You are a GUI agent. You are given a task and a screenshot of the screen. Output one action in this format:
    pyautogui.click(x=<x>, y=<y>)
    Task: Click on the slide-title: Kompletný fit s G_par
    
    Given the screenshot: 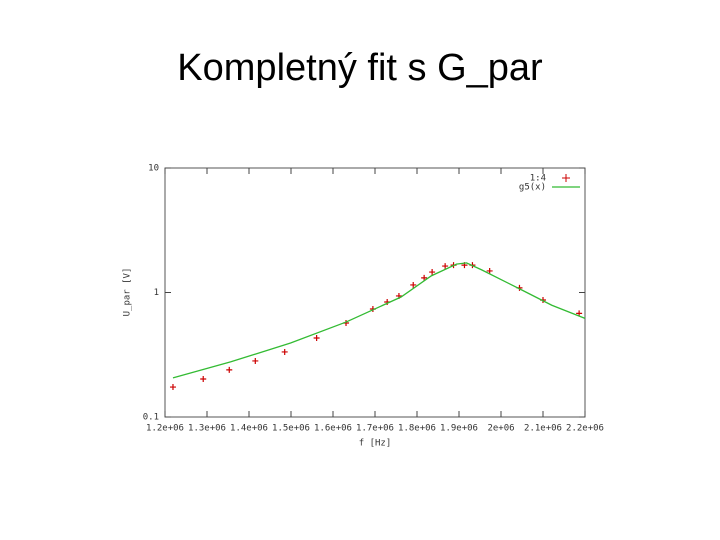 What is the action you would take?
    pyautogui.click(x=360, y=68)
    